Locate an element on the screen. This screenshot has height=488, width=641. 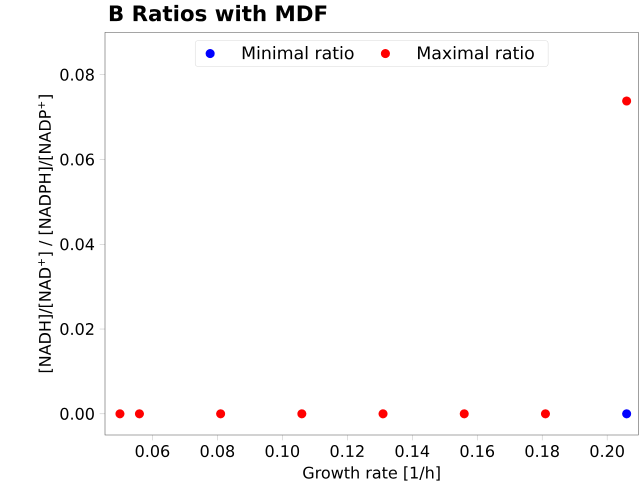
y-tick-label: 0.00 is located at coordinates (77, 414).